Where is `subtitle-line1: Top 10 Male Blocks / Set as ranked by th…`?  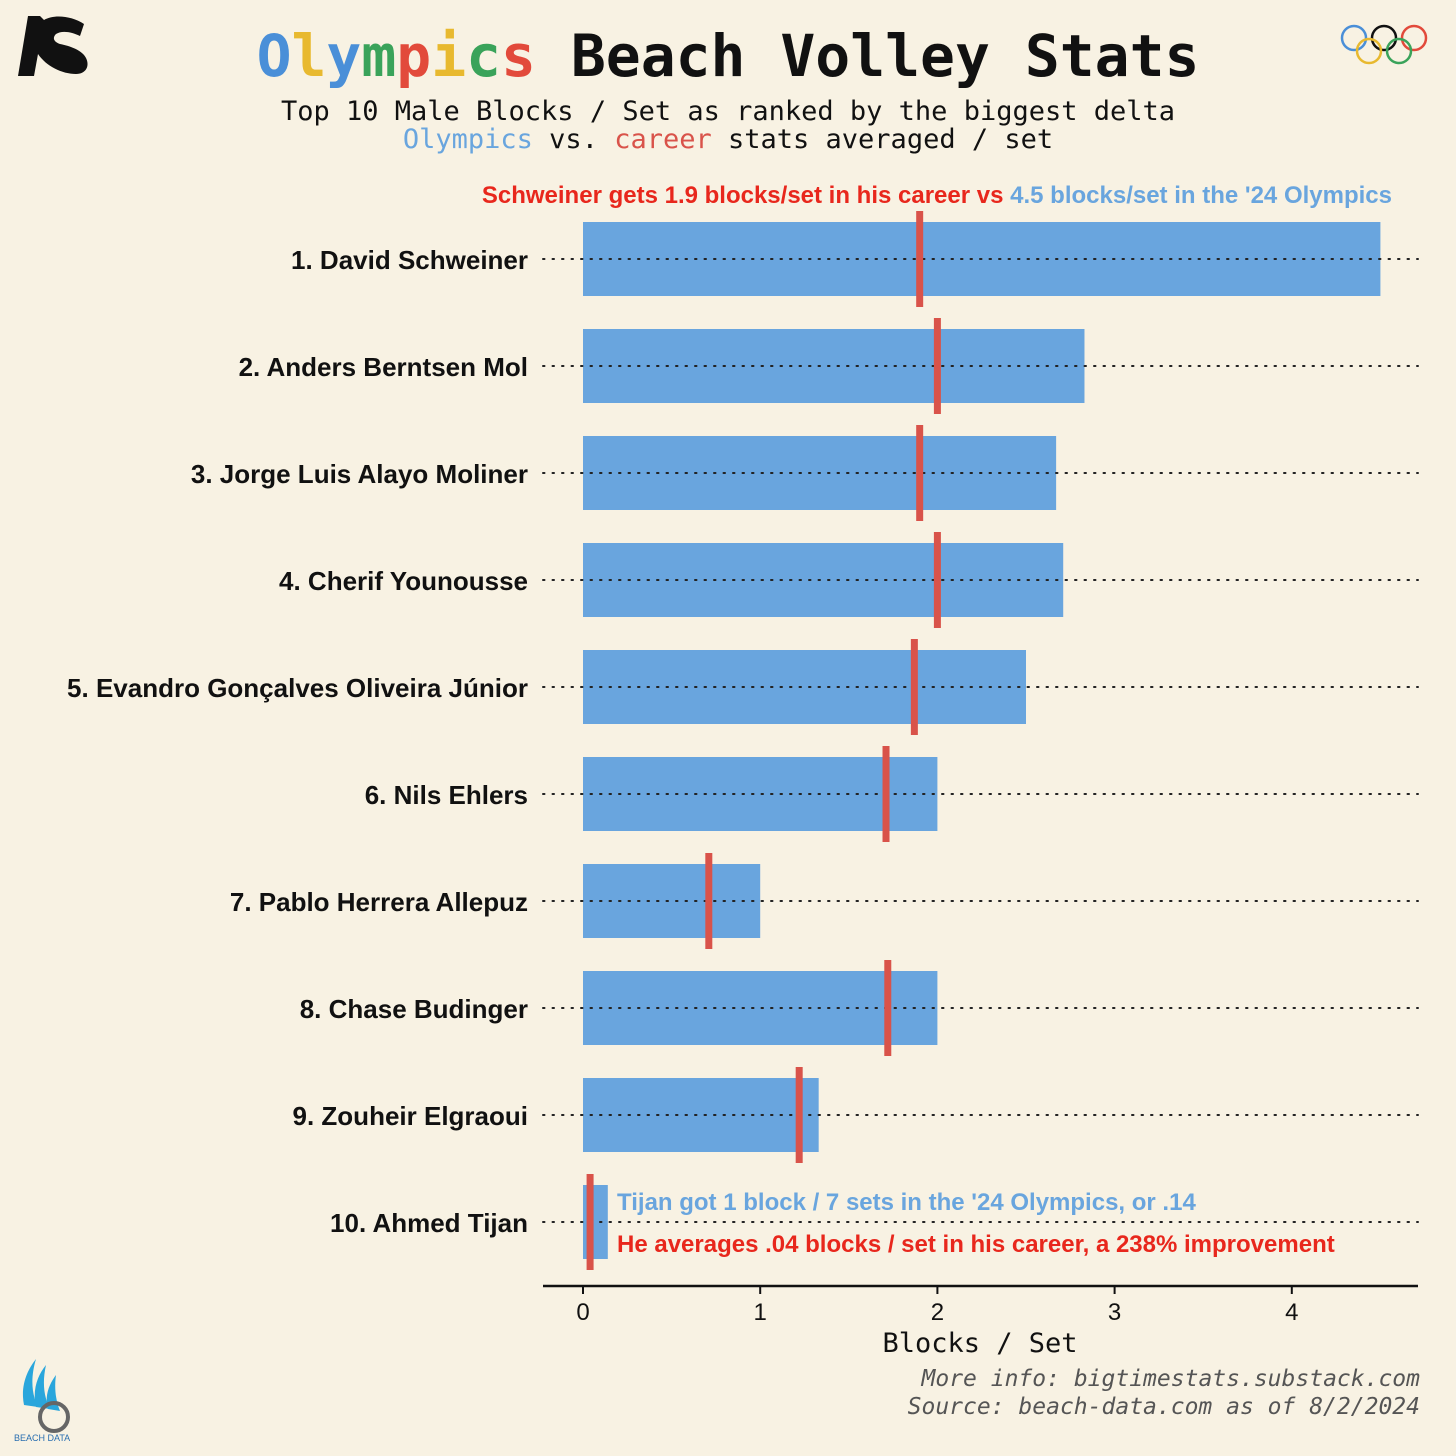
subtitle-line1: Top 10 Male Blocks / Set as ranked by th… is located at coordinates (728, 111).